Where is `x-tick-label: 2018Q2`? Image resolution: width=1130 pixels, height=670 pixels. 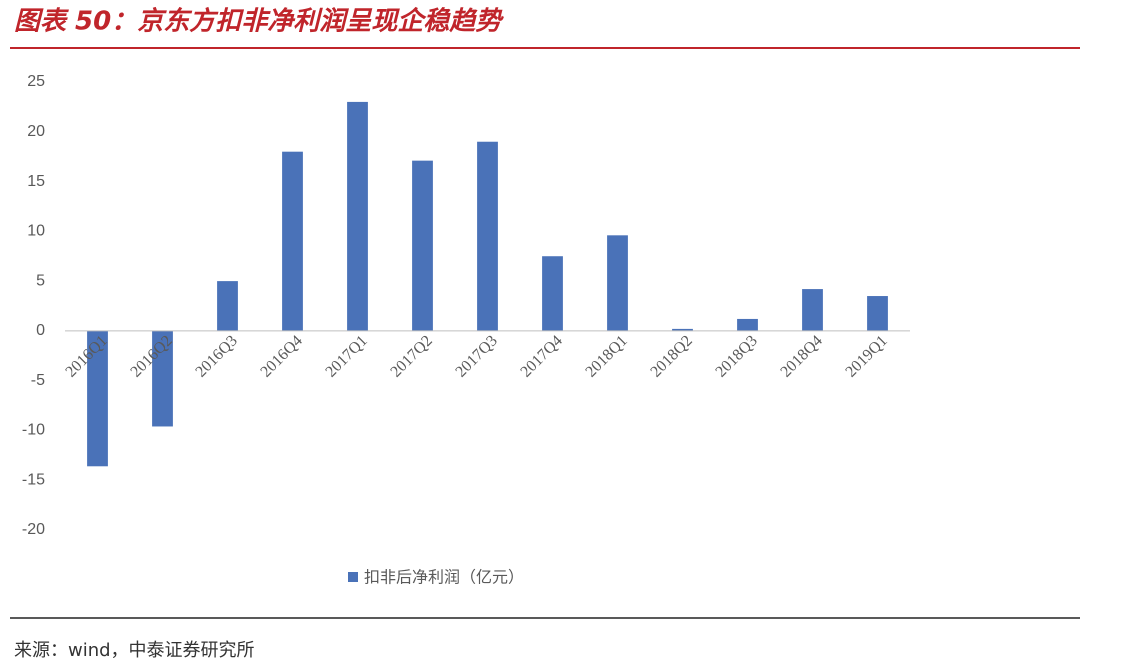
x-tick-label: 2018Q2 is located at coordinates (671, 356).